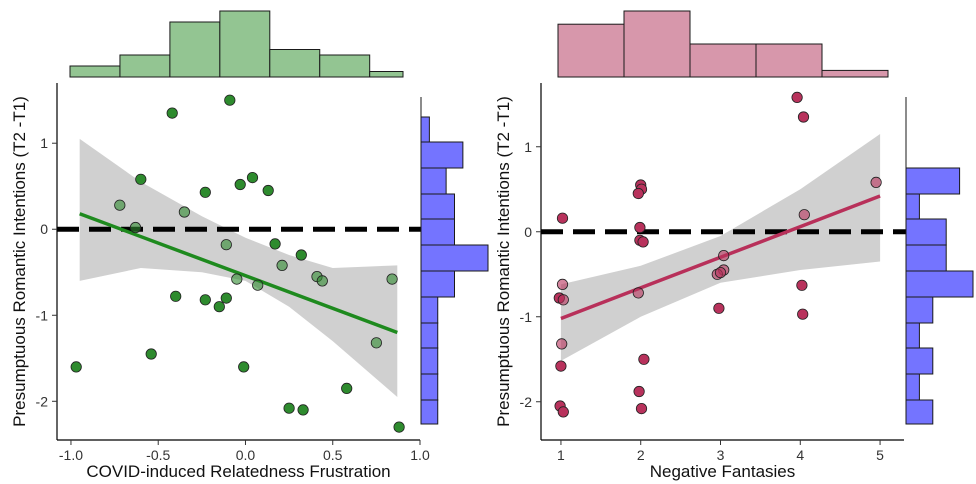 This screenshot has width=976, height=484. I want to click on x-tick-label: 1.0, so click(420, 455).